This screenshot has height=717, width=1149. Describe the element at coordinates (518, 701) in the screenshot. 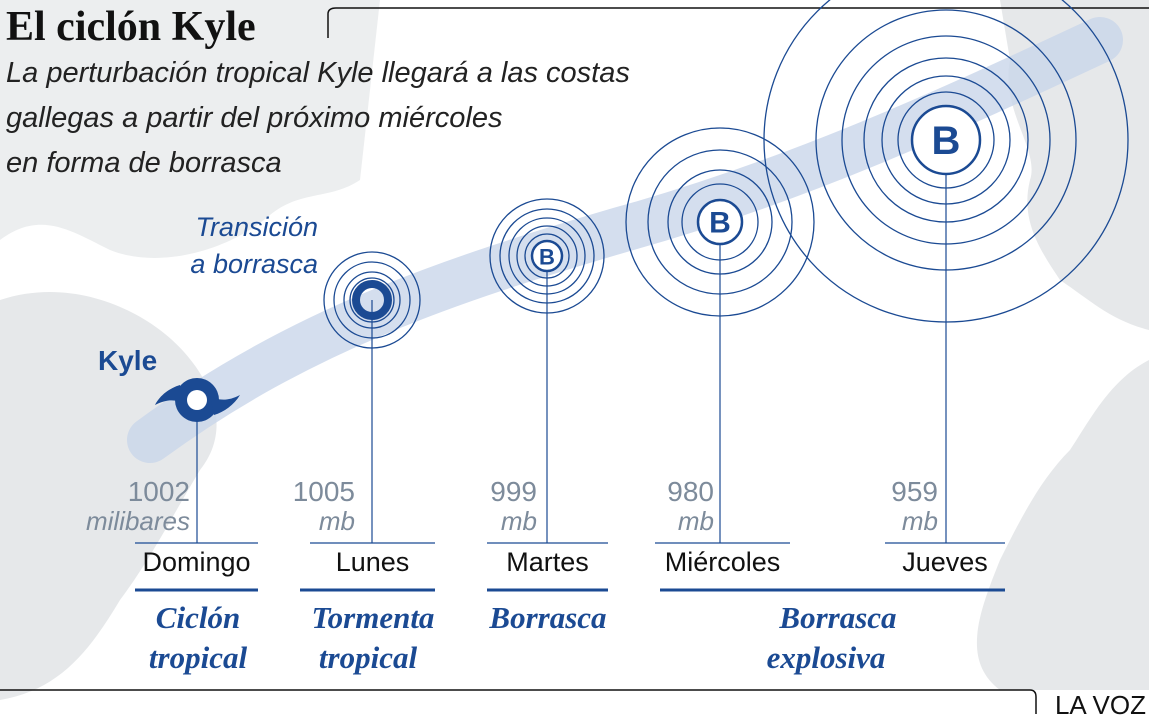

I see `footer-rule` at that location.